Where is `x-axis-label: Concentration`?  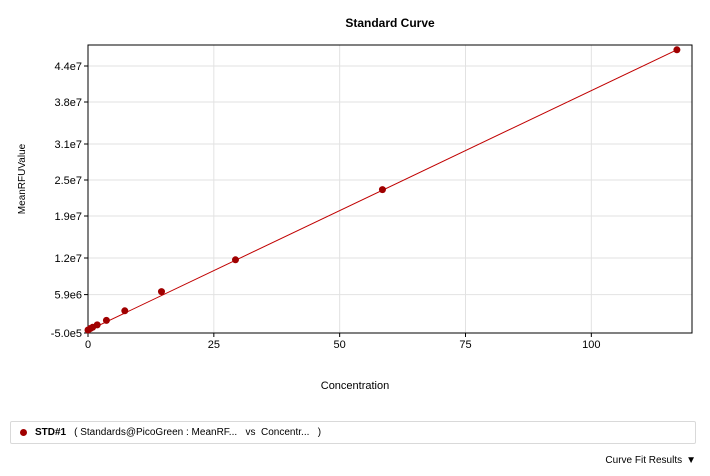 x-axis-label: Concentration is located at coordinates (355, 386).